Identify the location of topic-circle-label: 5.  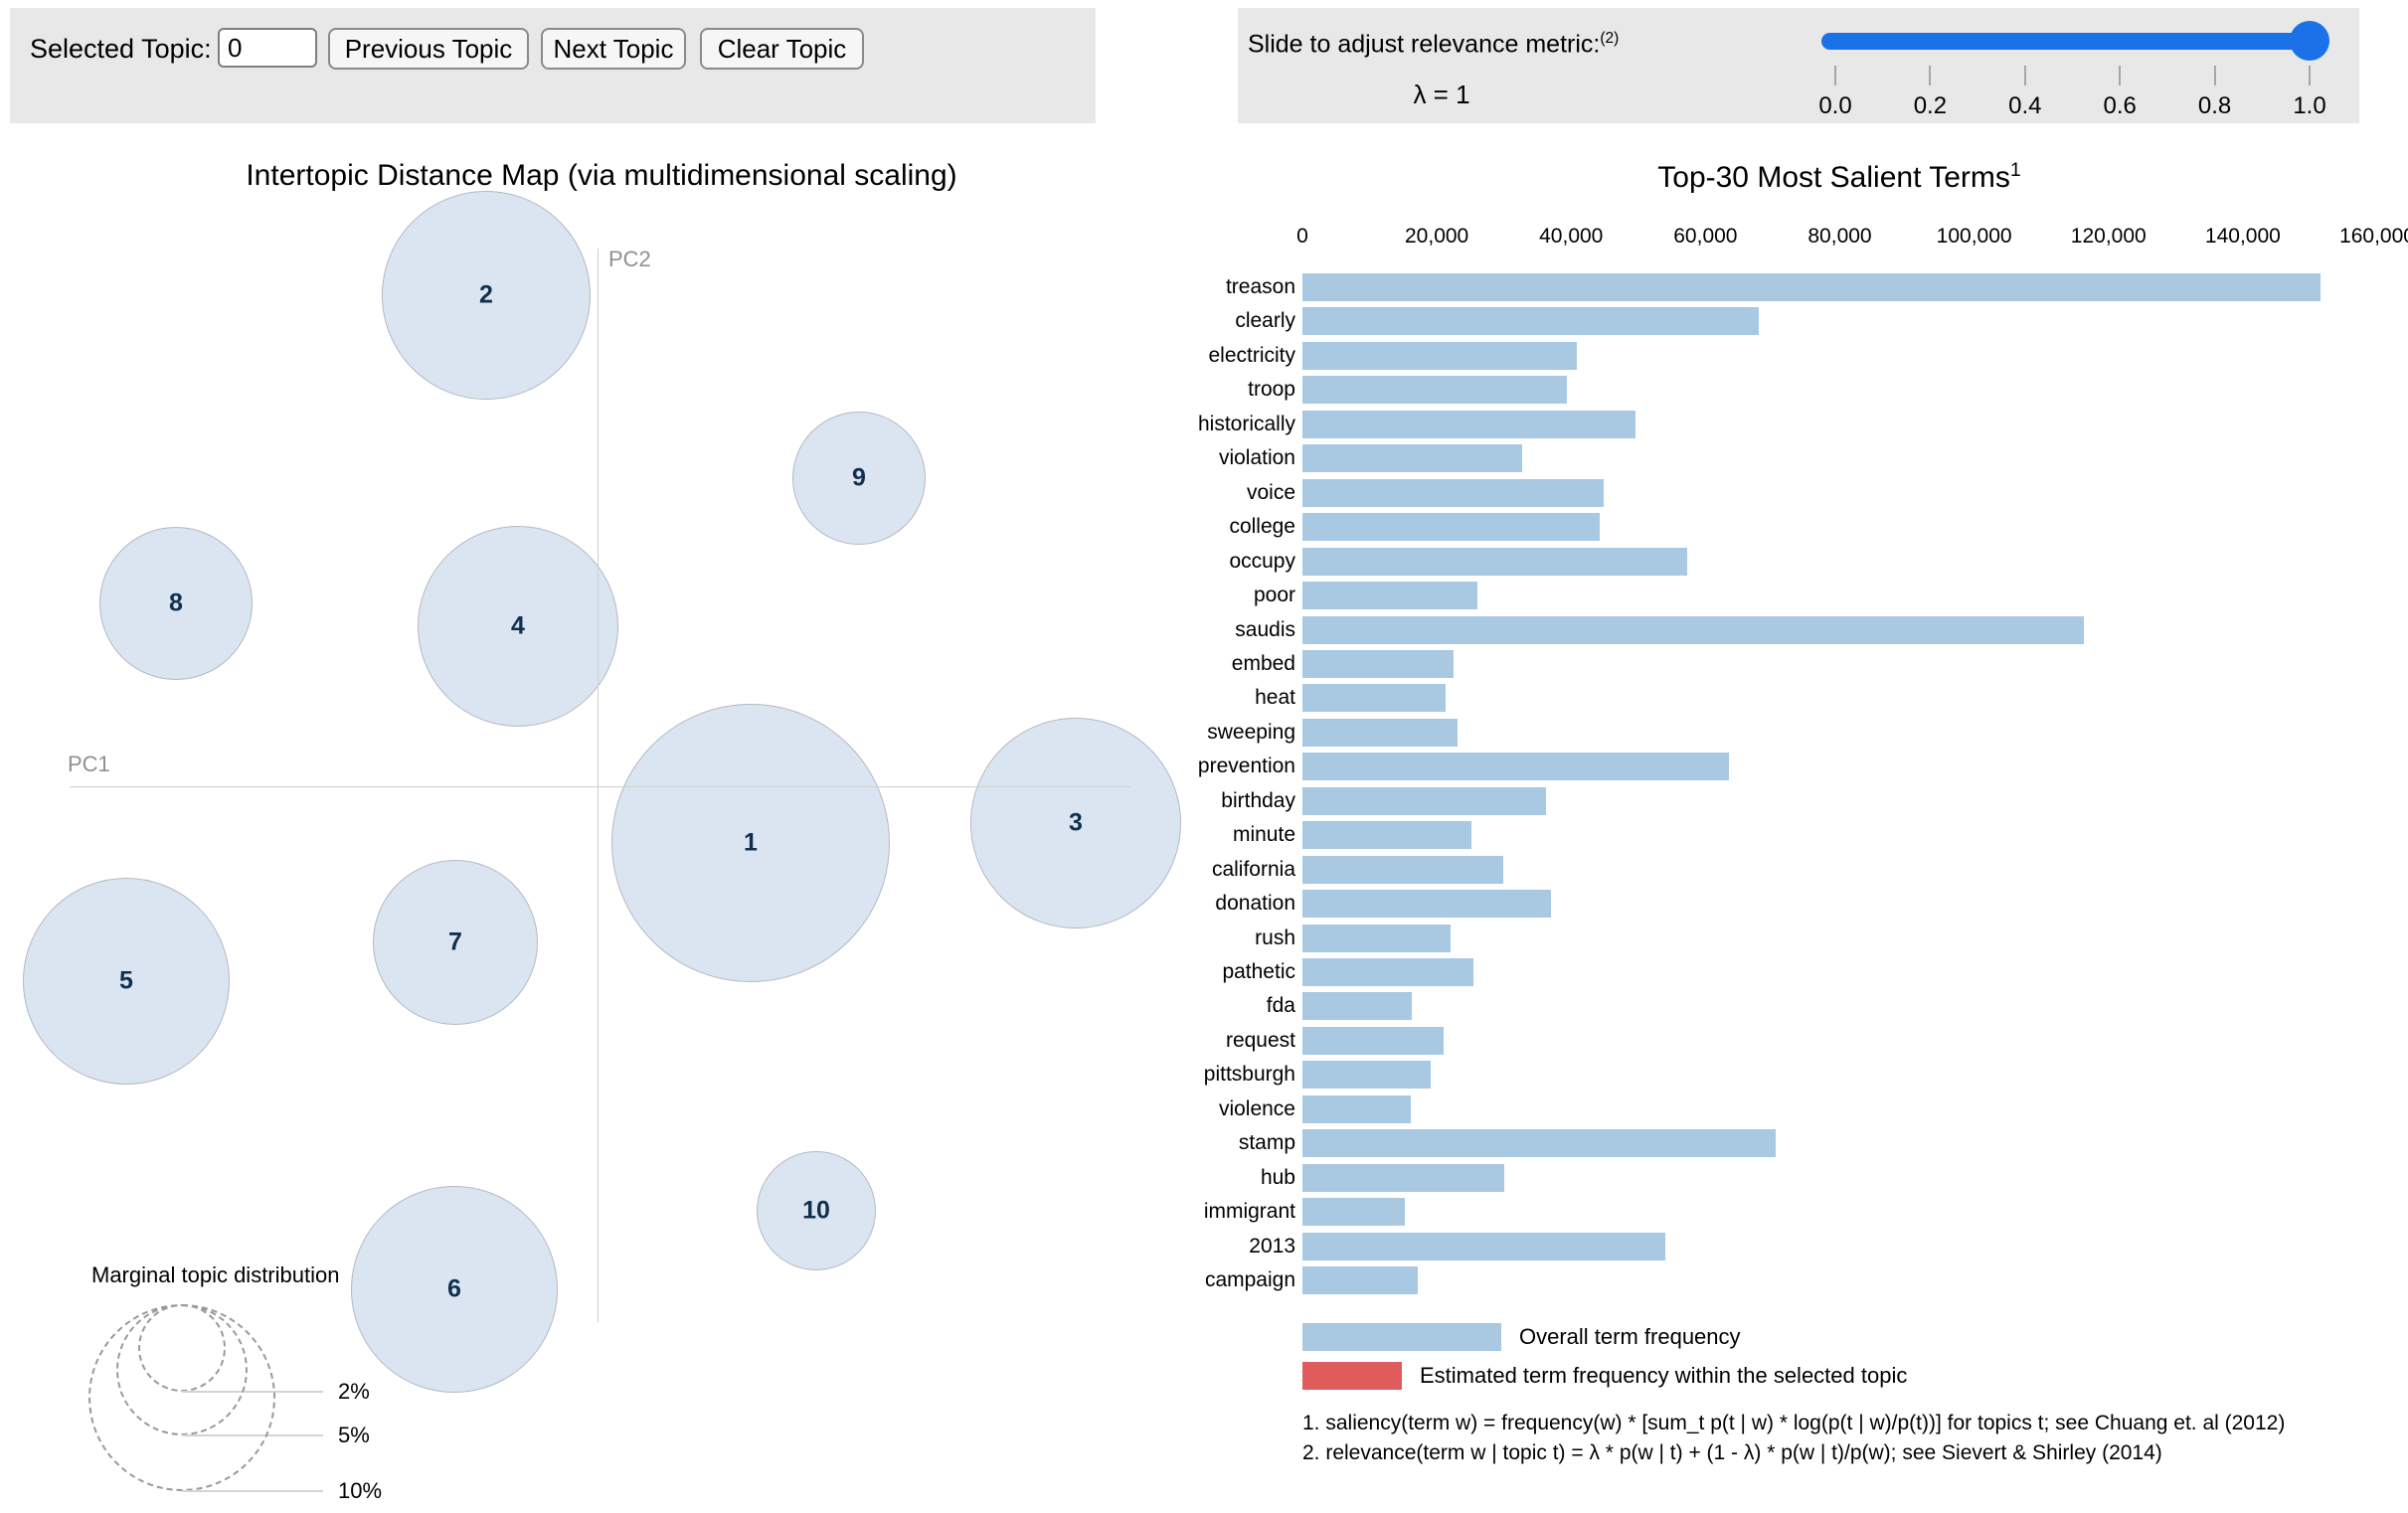
(126, 980).